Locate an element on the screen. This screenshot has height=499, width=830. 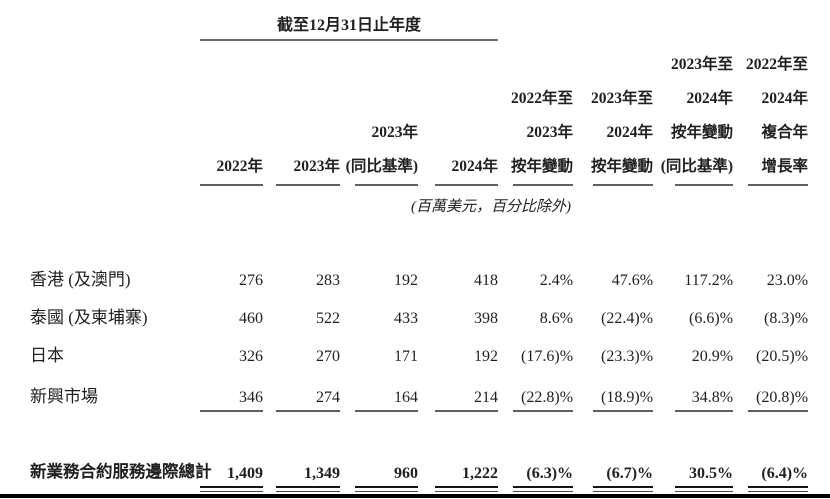
total-value-cell: 1,409 is located at coordinates (231, 472).